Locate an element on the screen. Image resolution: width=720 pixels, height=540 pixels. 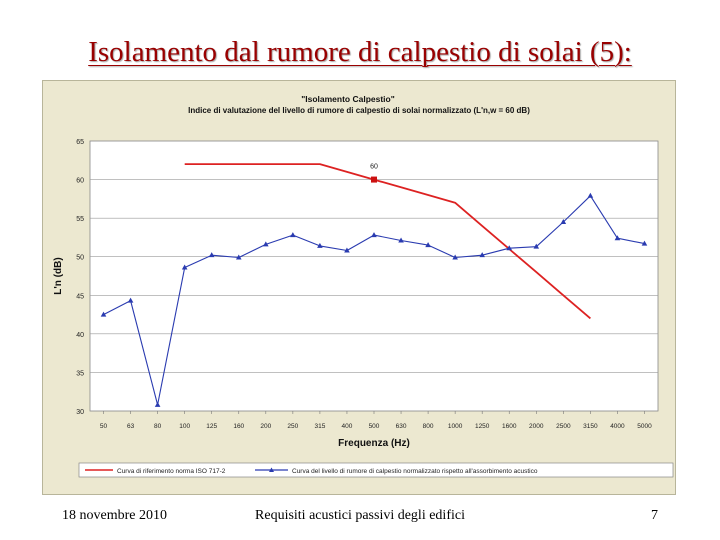
y-tick-label: 40 is located at coordinates (80, 335).